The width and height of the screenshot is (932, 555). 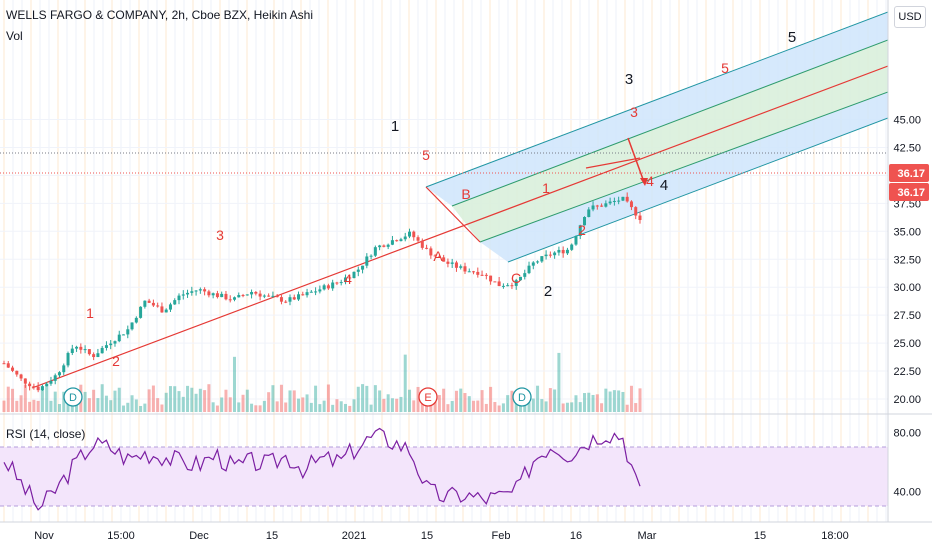 I want to click on wave-label-red: B, so click(x=465, y=194).